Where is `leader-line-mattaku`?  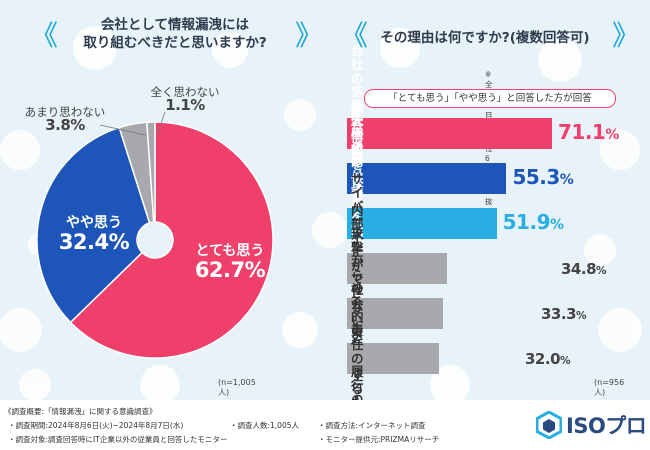 leader-line-mattaku is located at coordinates (161, 123).